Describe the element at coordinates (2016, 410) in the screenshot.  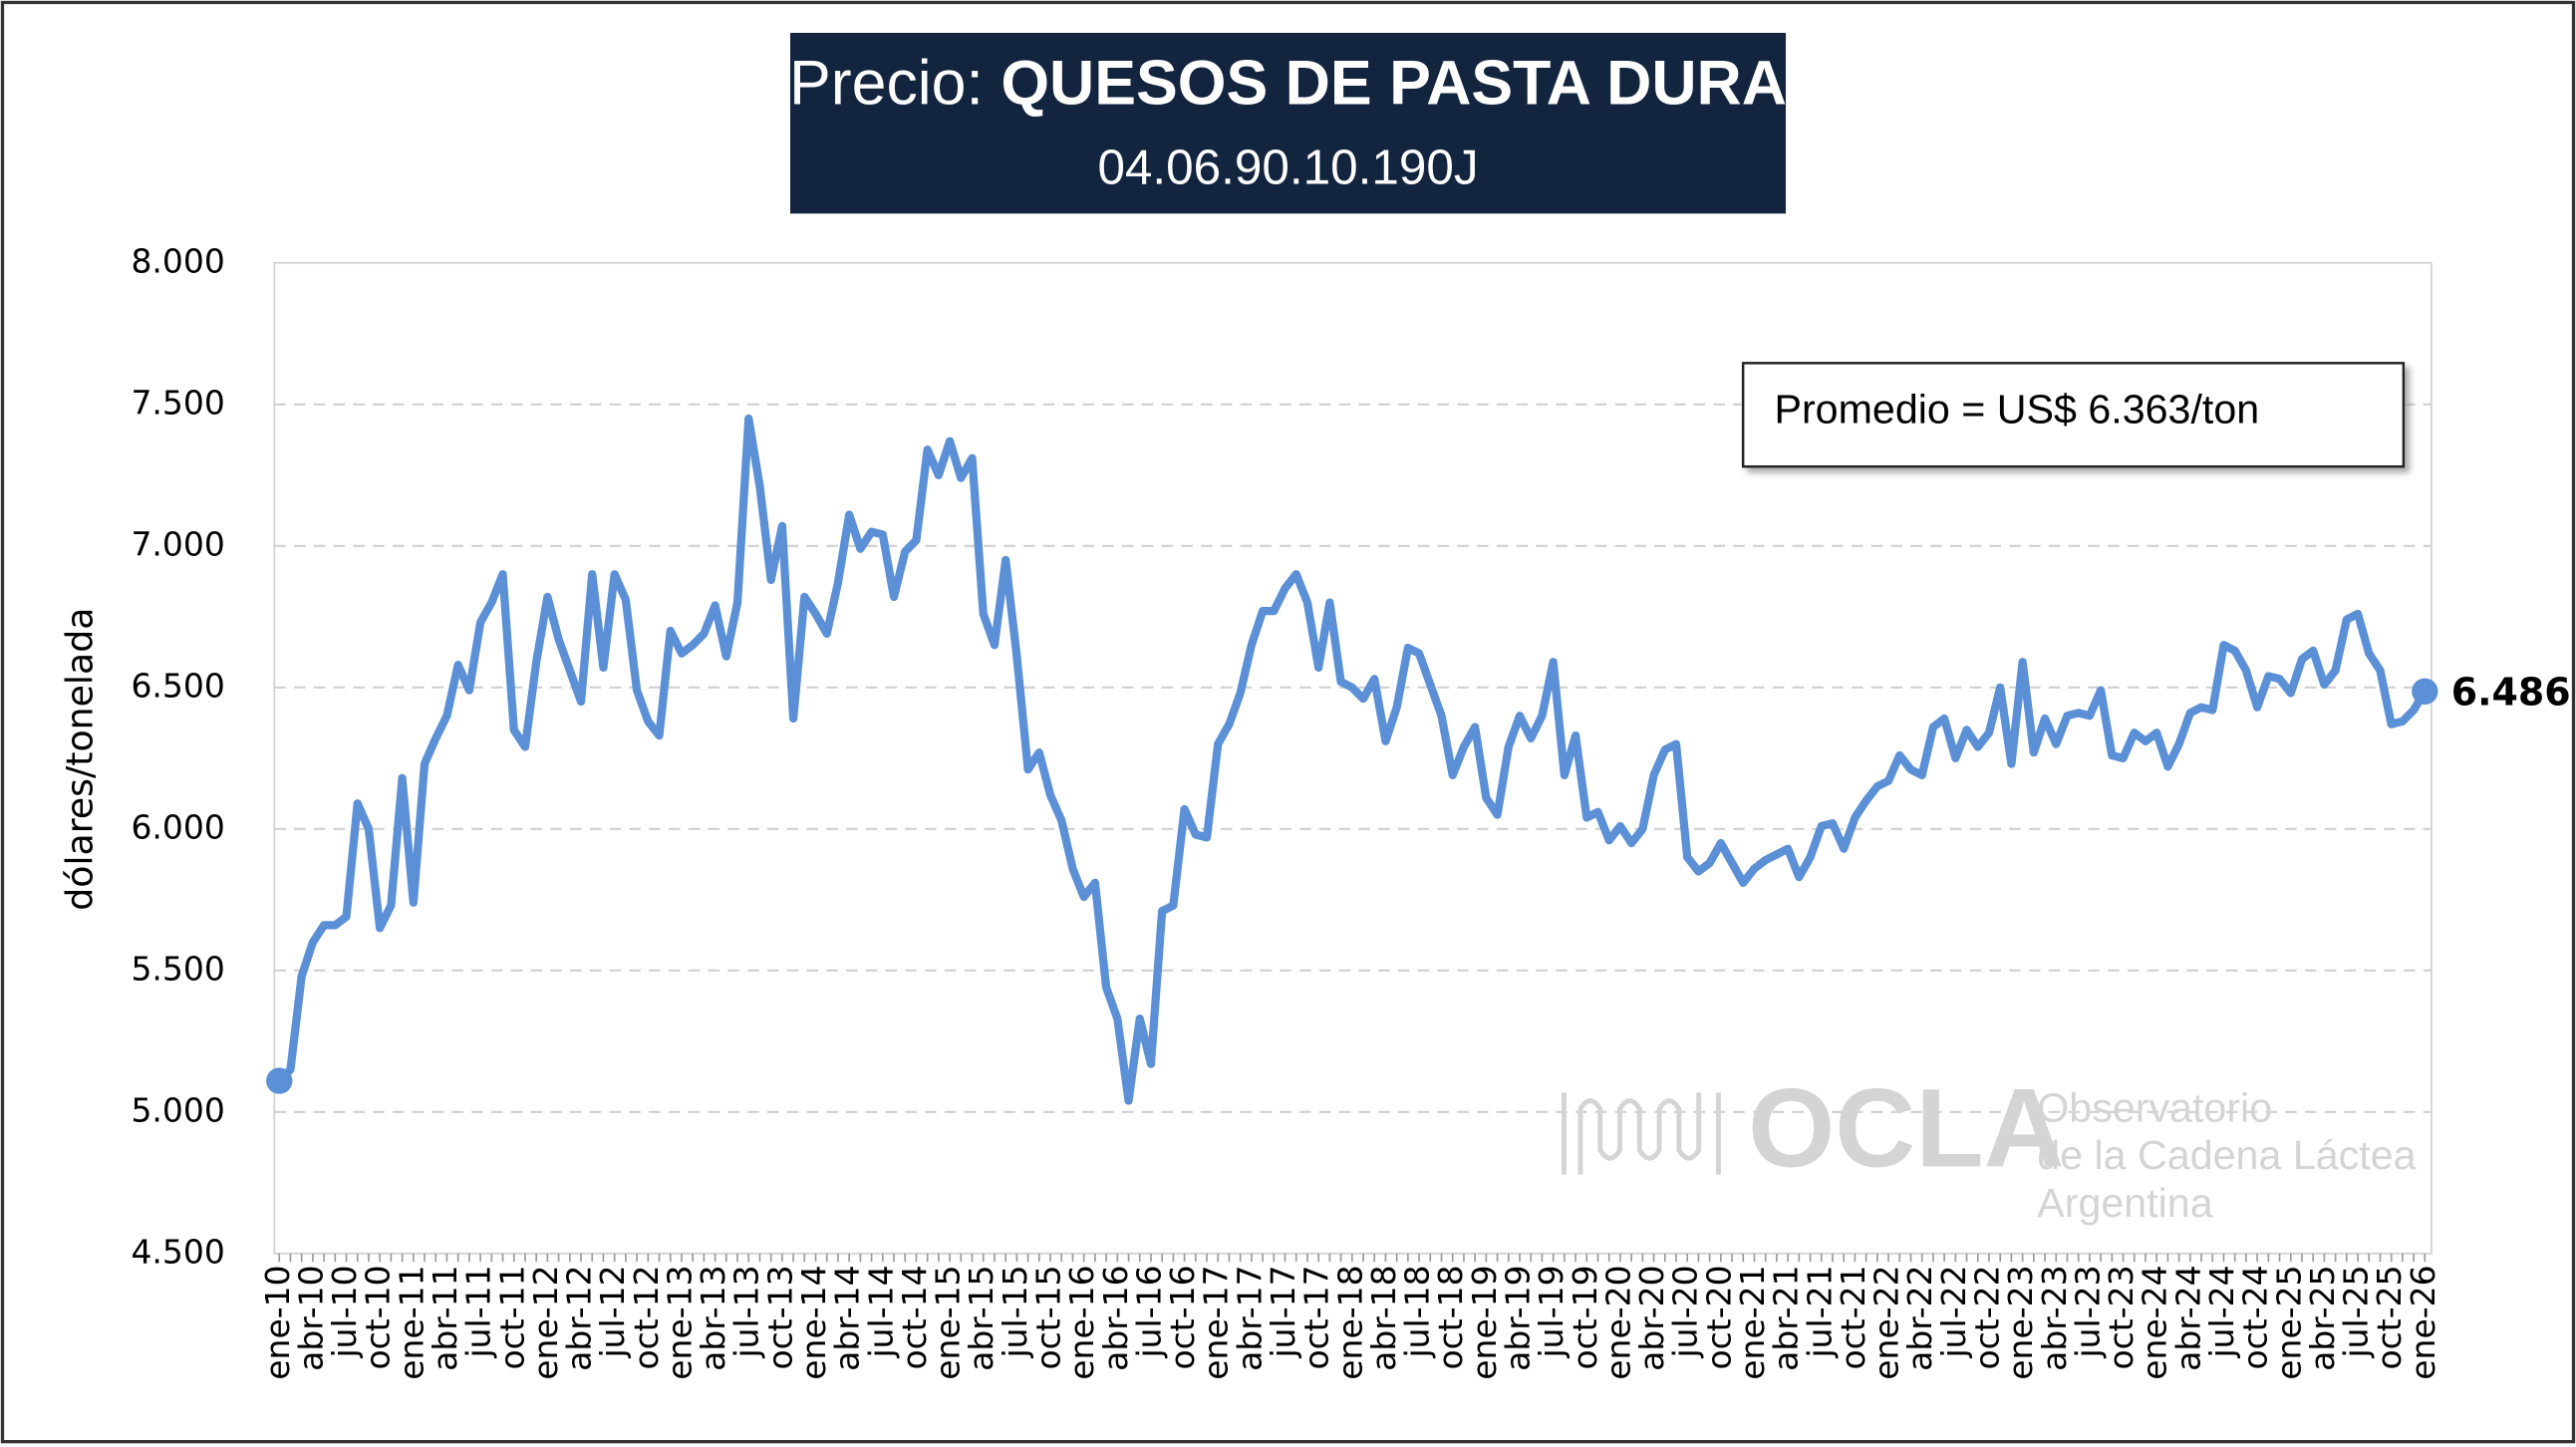
I see `annotation: Promedio = US$ 6.363/ton` at that location.